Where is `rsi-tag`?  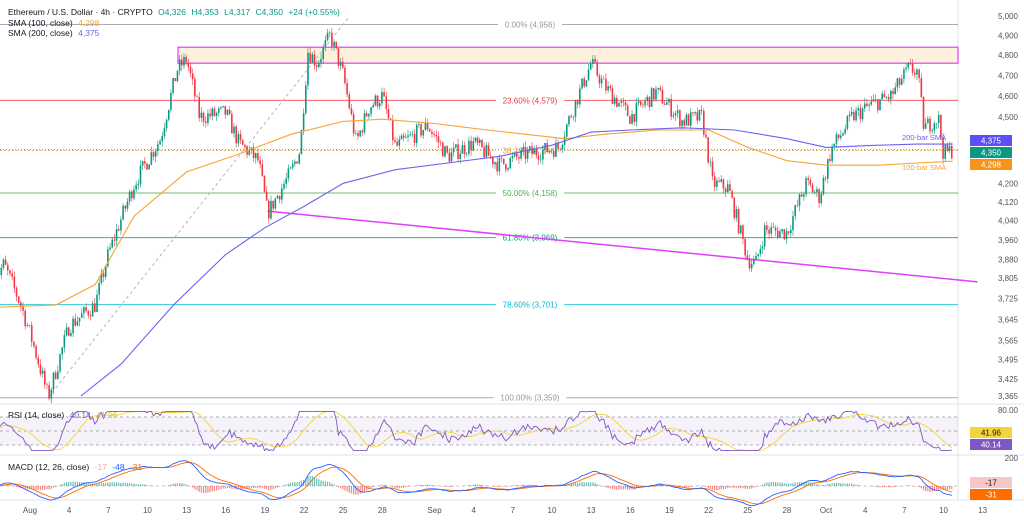
rsi-tag is located at coordinates (991, 432).